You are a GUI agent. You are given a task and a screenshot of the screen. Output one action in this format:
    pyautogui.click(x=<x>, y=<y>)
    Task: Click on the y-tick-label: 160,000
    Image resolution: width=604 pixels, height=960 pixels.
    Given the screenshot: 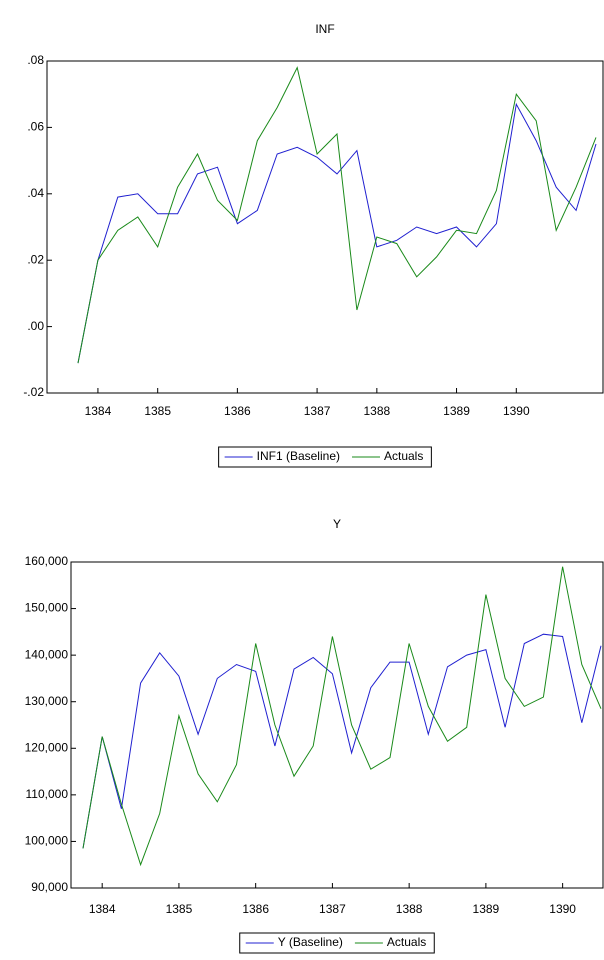 What is the action you would take?
    pyautogui.click(x=47, y=561)
    